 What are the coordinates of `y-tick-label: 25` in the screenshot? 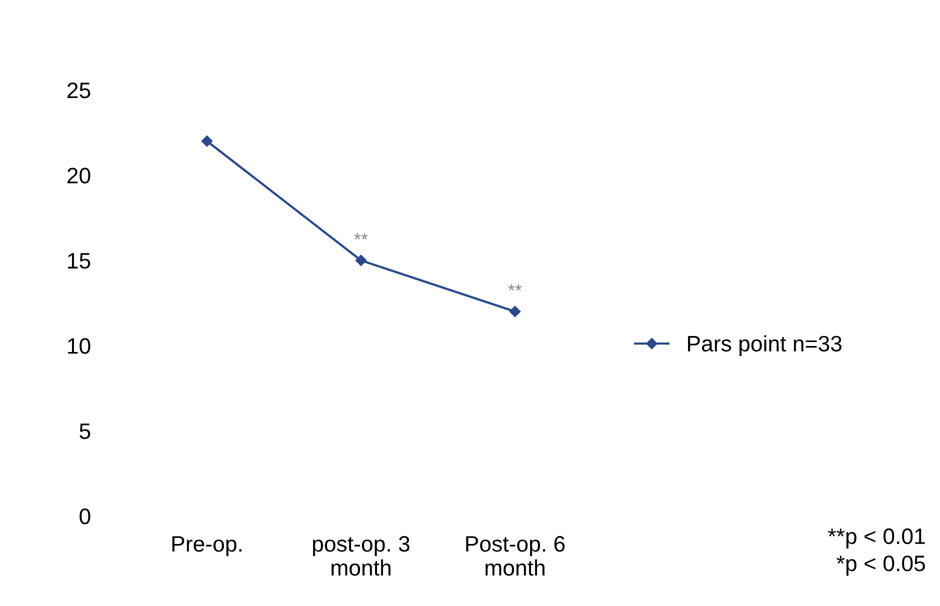 It's located at (79, 90).